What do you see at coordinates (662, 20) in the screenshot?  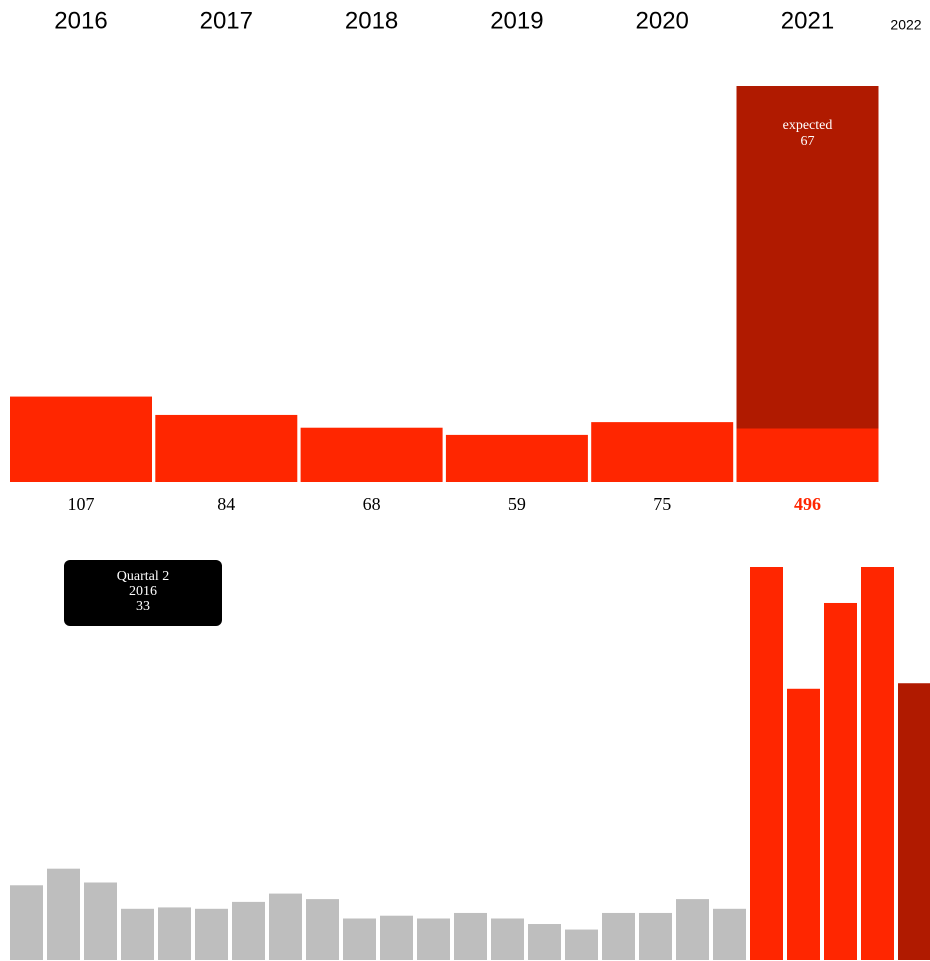 I see `year-label: 2020` at bounding box center [662, 20].